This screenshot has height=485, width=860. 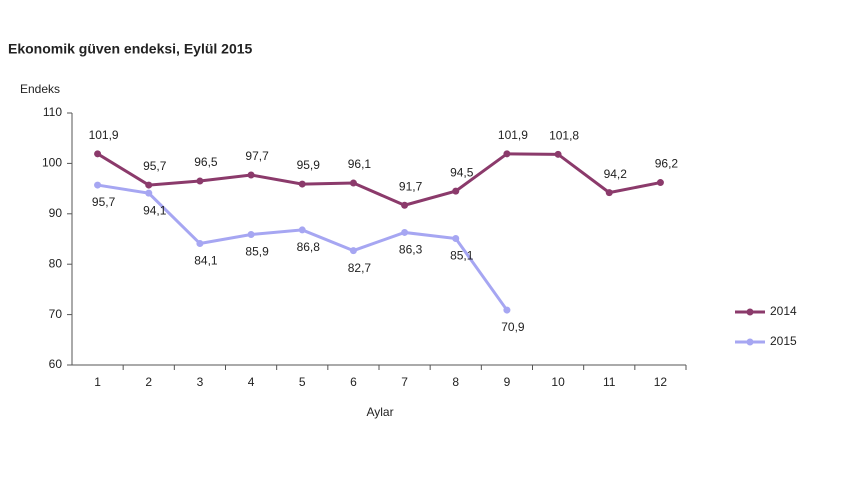 I want to click on data-label: 96,1, so click(x=360, y=164).